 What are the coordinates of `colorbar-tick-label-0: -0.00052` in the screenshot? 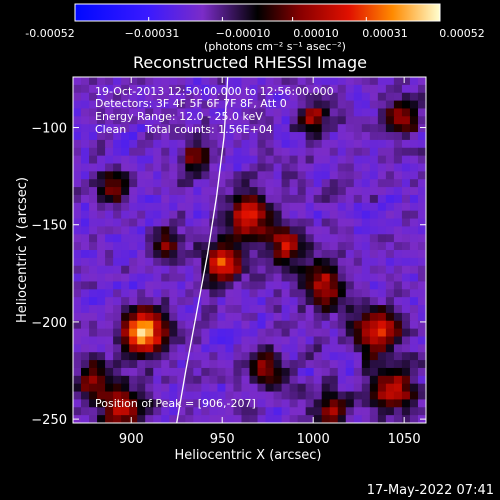 It's located at (49, 33).